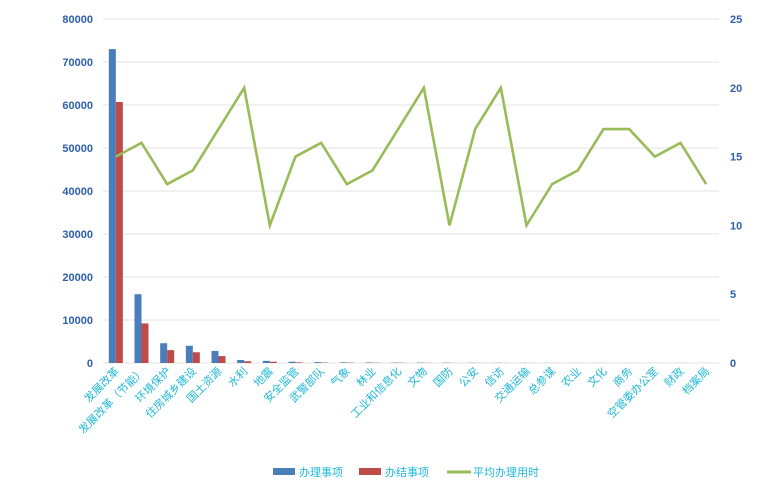 The width and height of the screenshot is (775, 494). I want to click on right-tick-label: 5, so click(733, 295).